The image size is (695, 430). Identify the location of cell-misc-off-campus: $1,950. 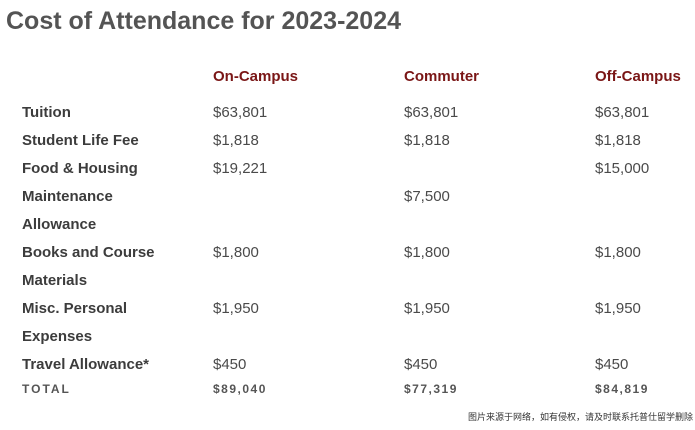
(618, 308).